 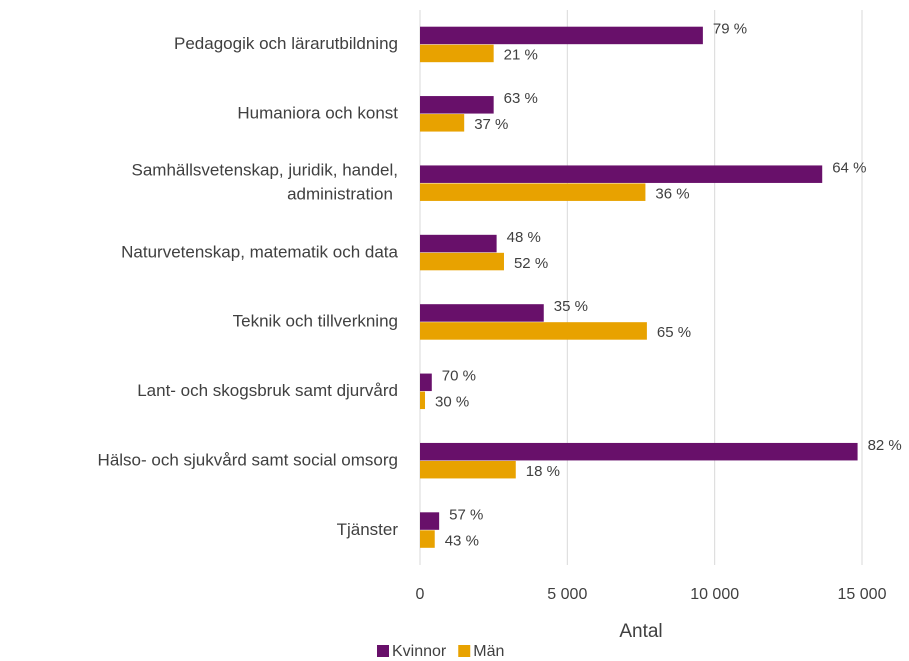 I want to click on label-line: administration, so click(x=340, y=194).